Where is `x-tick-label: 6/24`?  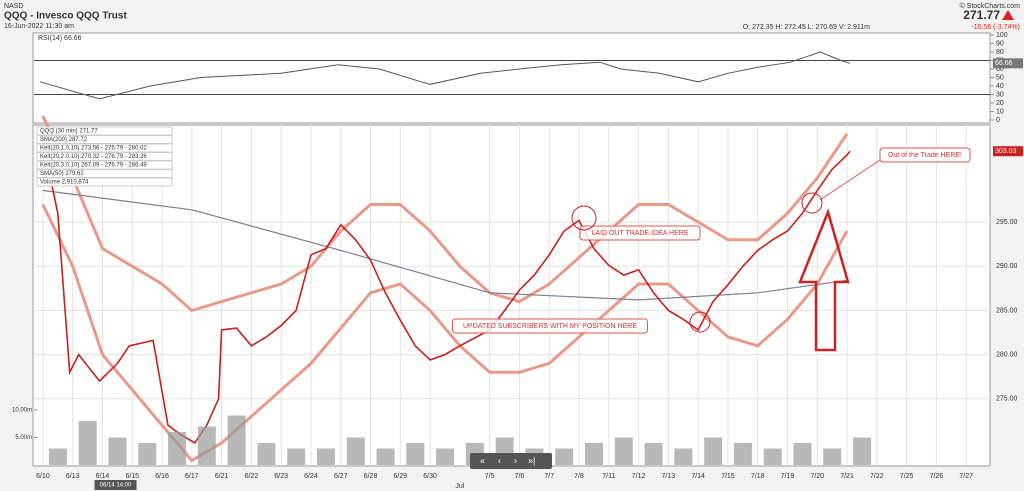
x-tick-label: 6/24 is located at coordinates (311, 476).